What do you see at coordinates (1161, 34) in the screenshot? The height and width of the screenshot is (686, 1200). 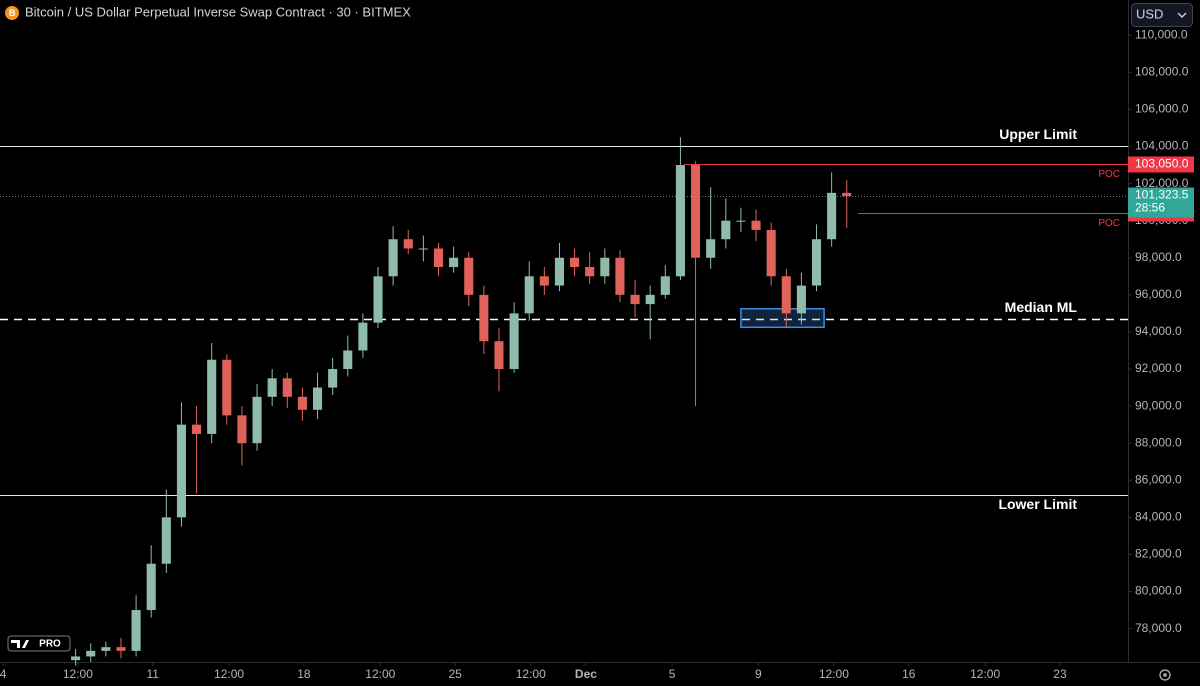 I see `y-tick-label: 110,000.0` at bounding box center [1161, 34].